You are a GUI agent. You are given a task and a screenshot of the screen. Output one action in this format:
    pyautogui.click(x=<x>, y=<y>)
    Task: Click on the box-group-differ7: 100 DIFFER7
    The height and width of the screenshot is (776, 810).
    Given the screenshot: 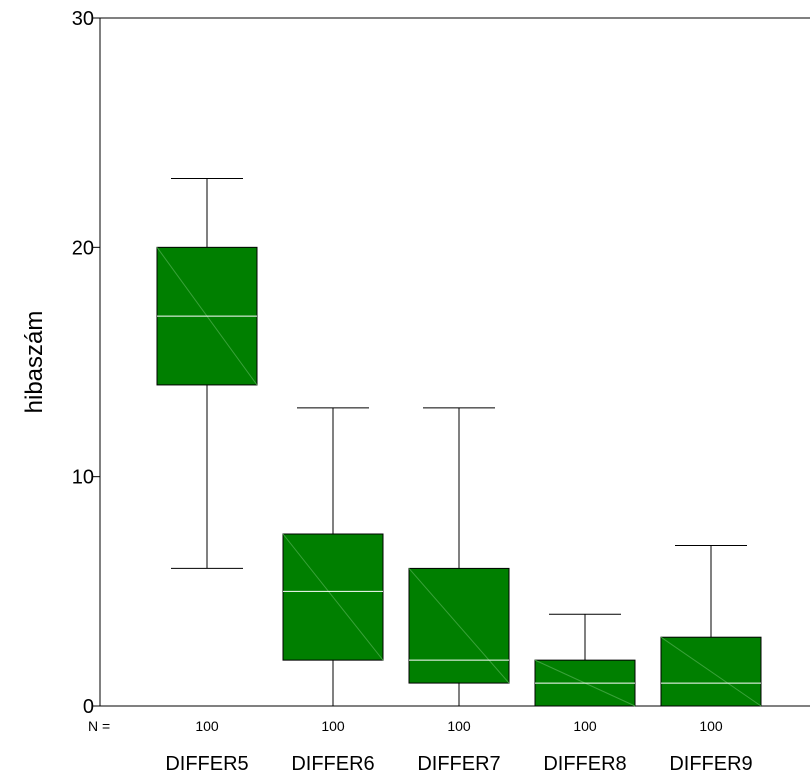 What is the action you would take?
    pyautogui.click(x=459, y=591)
    